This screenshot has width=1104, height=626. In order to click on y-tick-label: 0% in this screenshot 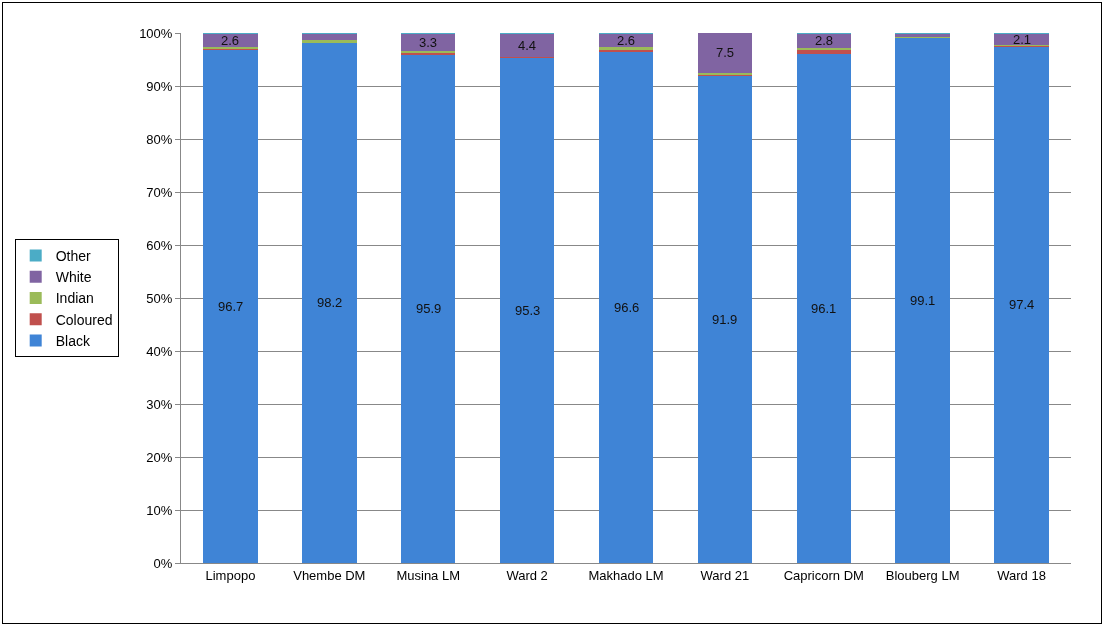, I will do `click(163, 563)`.